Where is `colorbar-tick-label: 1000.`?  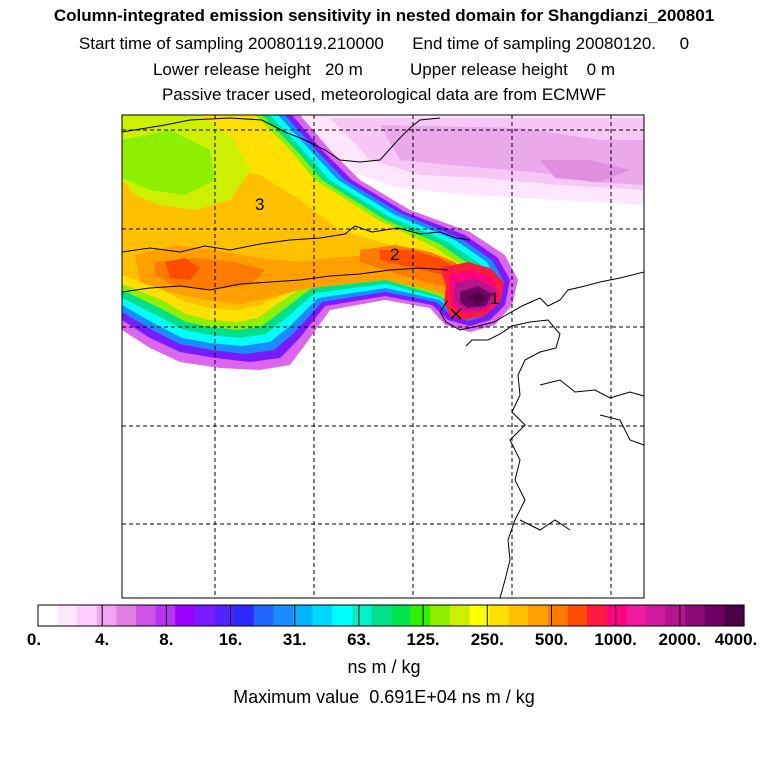
colorbar-tick-label: 1000. is located at coordinates (615, 639).